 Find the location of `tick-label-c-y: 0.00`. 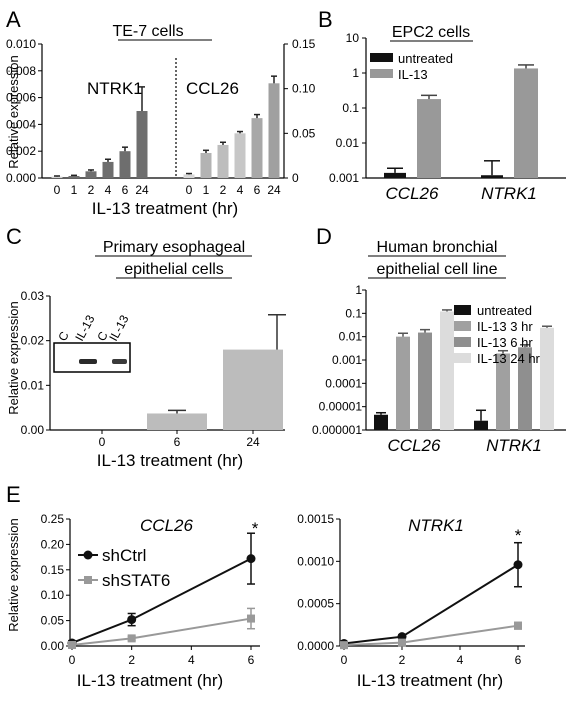

tick-label-c-y: 0.00 is located at coordinates (33, 430).